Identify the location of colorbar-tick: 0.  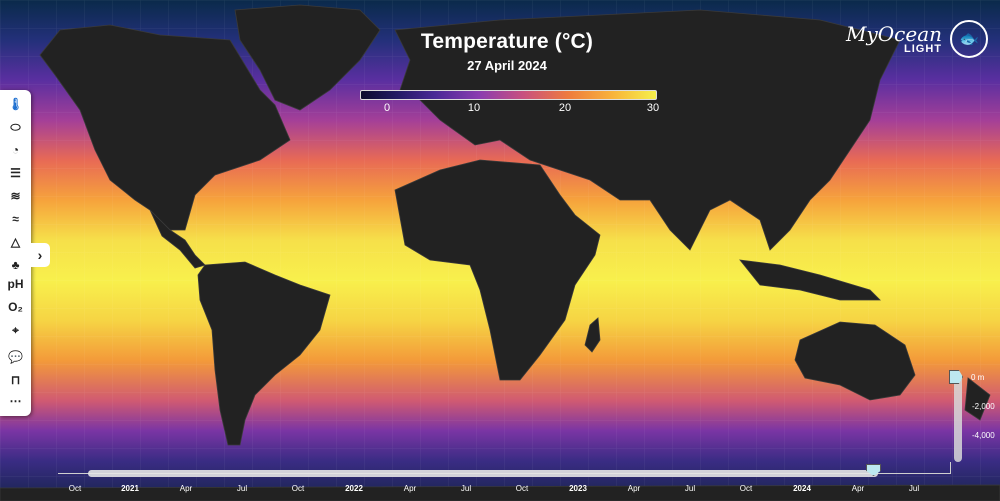
(387, 108).